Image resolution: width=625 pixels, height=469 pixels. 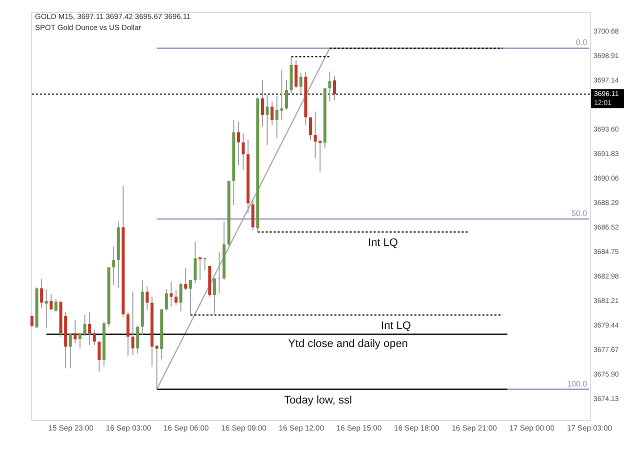 What do you see at coordinates (577, 383) in the screenshot?
I see `series-label: 100.0` at bounding box center [577, 383].